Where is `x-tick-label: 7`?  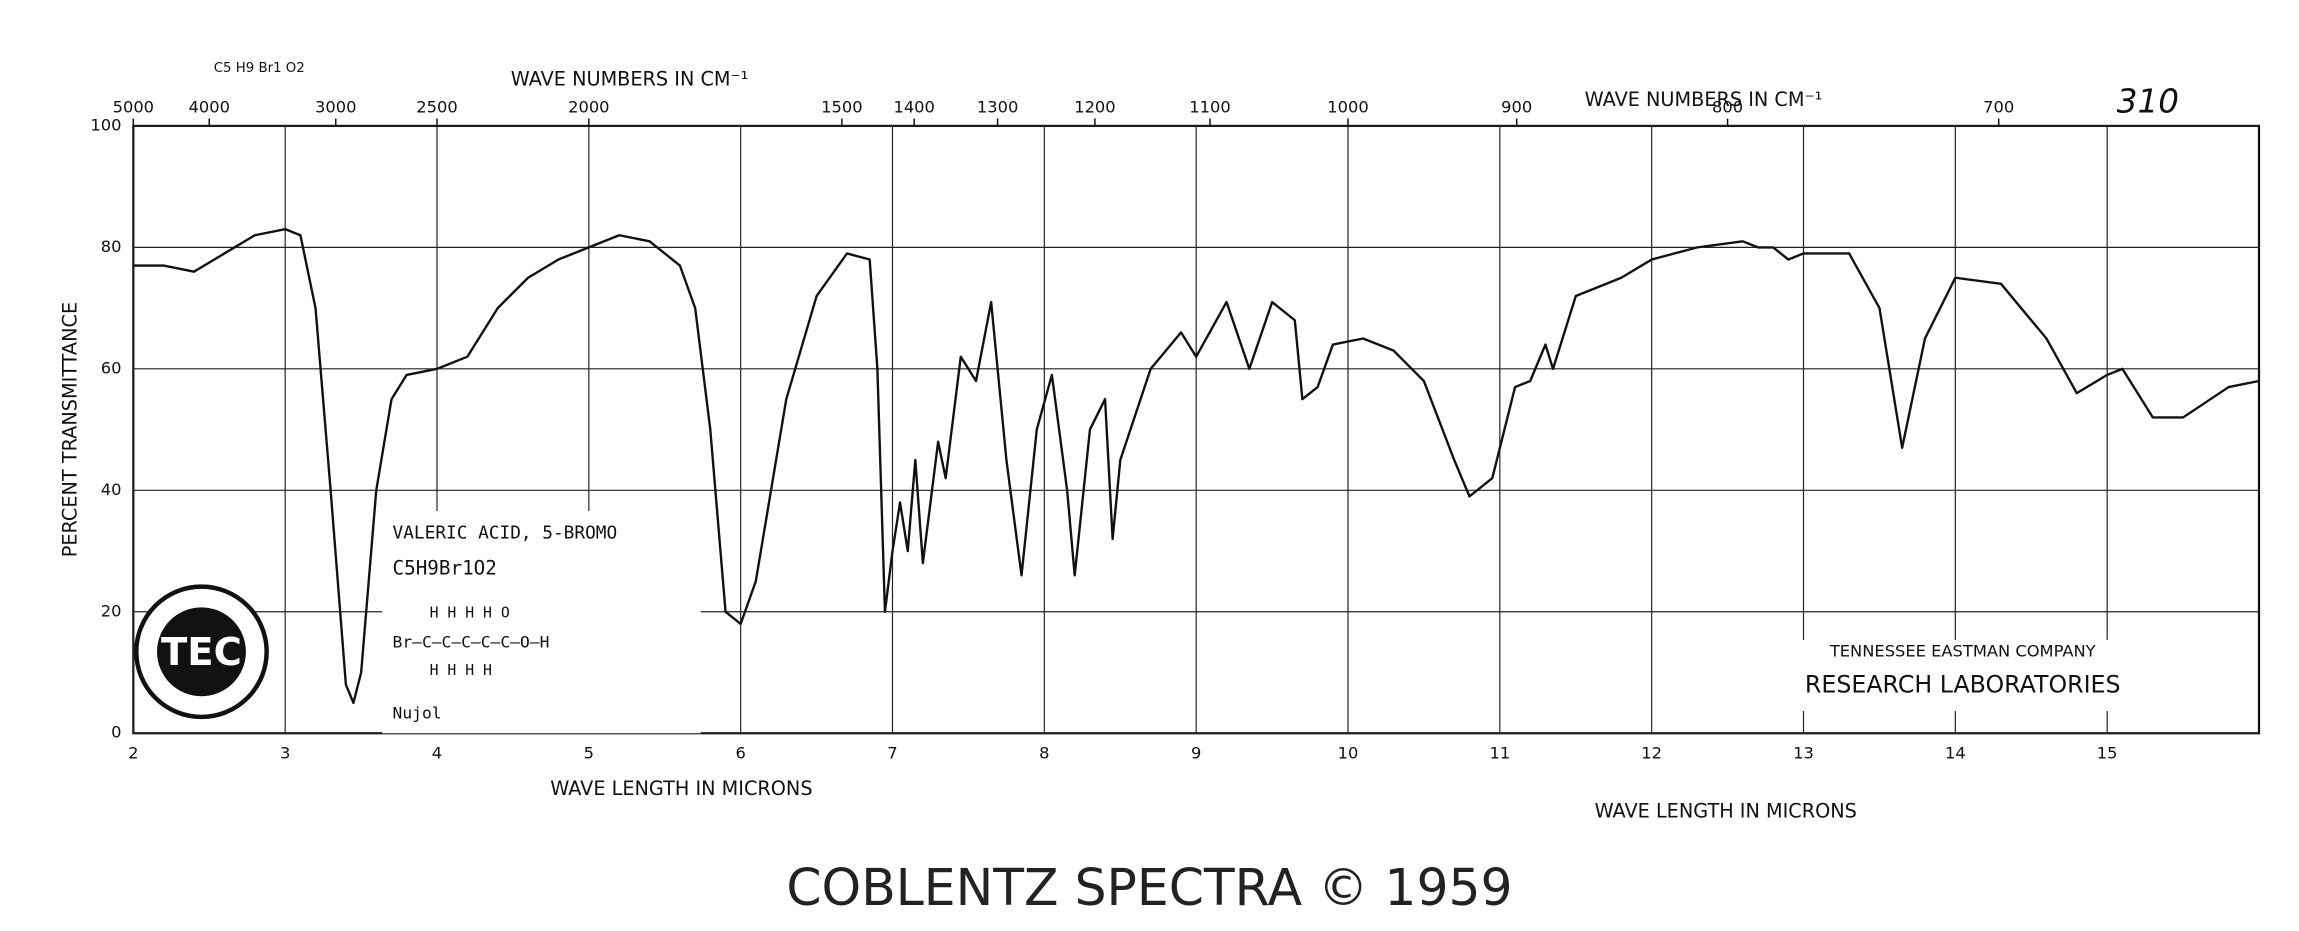 x-tick-label: 7 is located at coordinates (892, 752).